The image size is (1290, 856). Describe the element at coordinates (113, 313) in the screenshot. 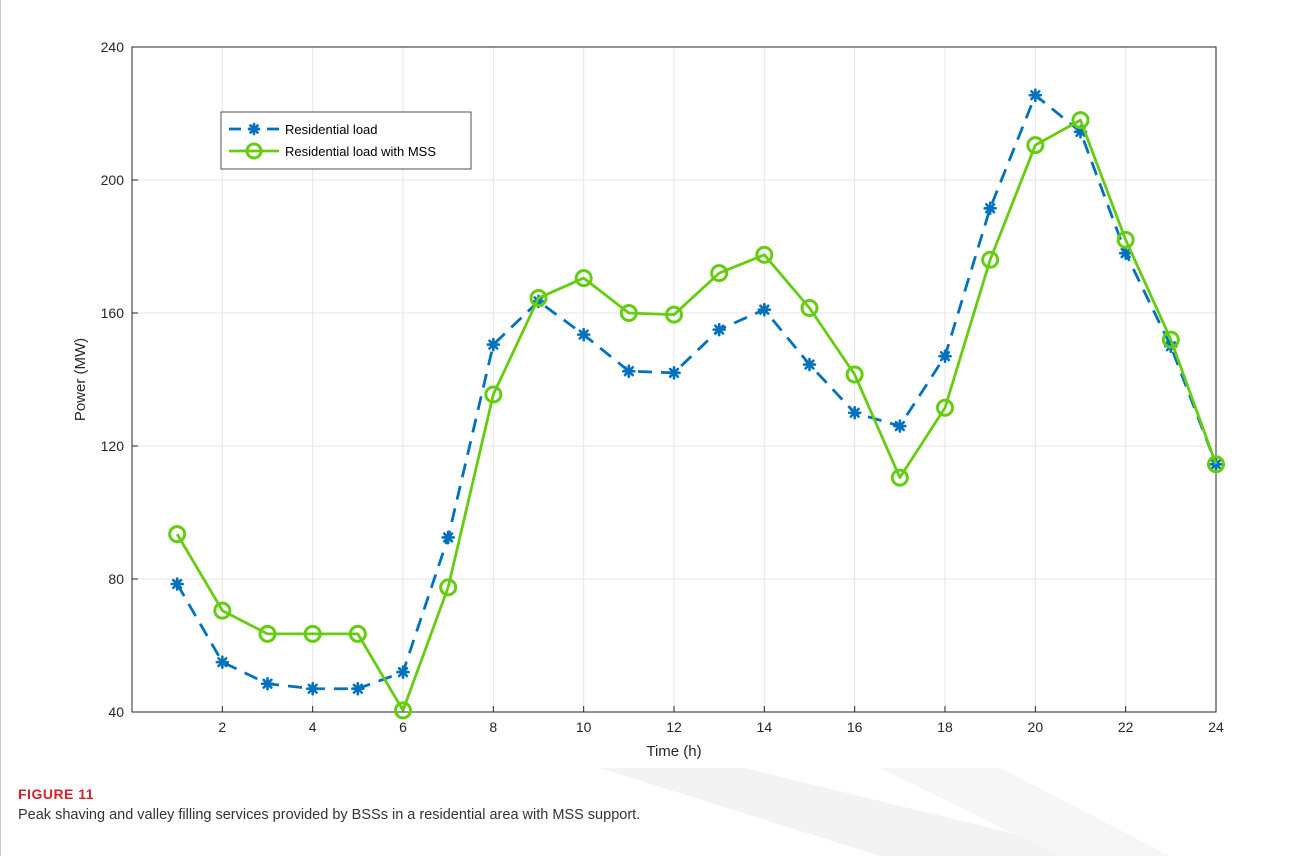

I see `y-tick-label: 160` at that location.